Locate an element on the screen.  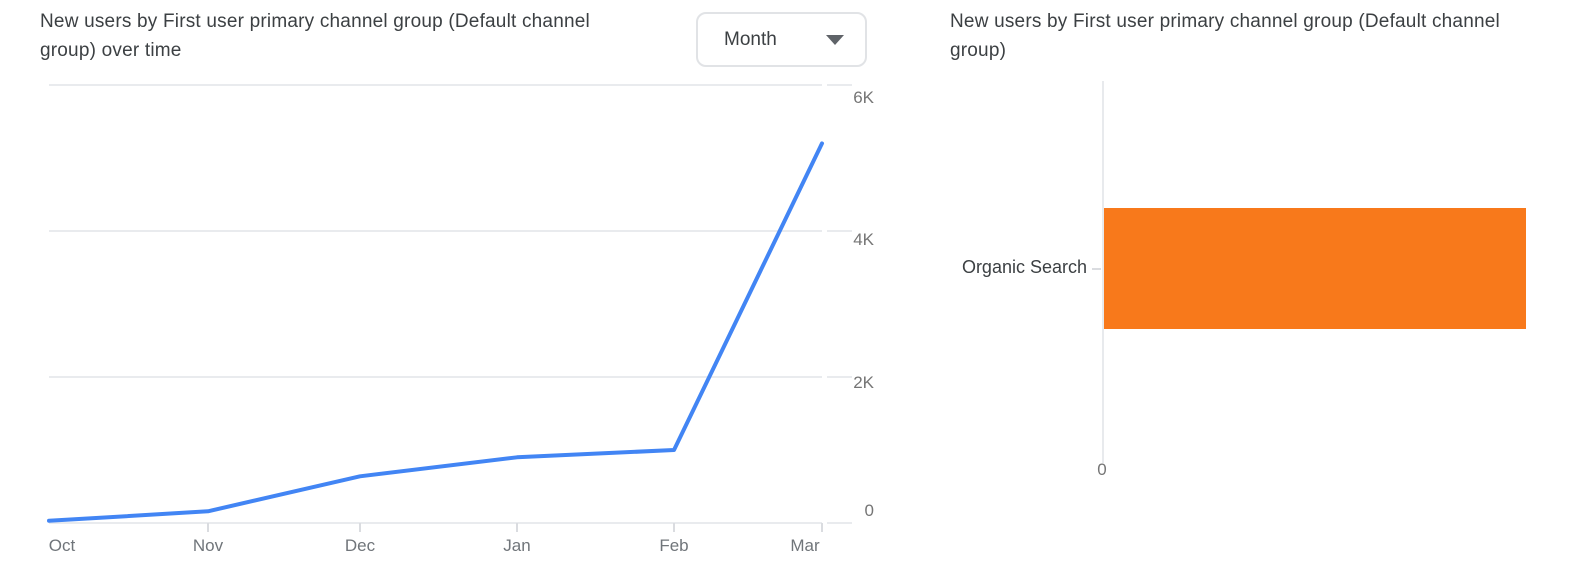
granularity-dropdown: Month is located at coordinates (781, 39).